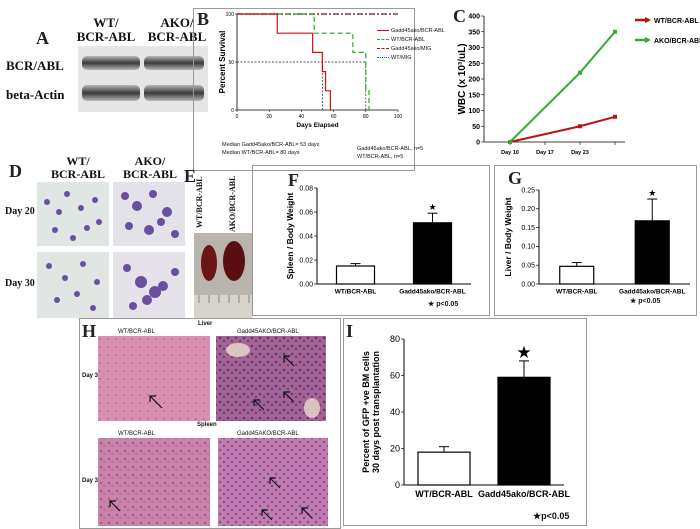 The height and width of the screenshot is (529, 700). I want to click on panel-letter: F, so click(293, 180).